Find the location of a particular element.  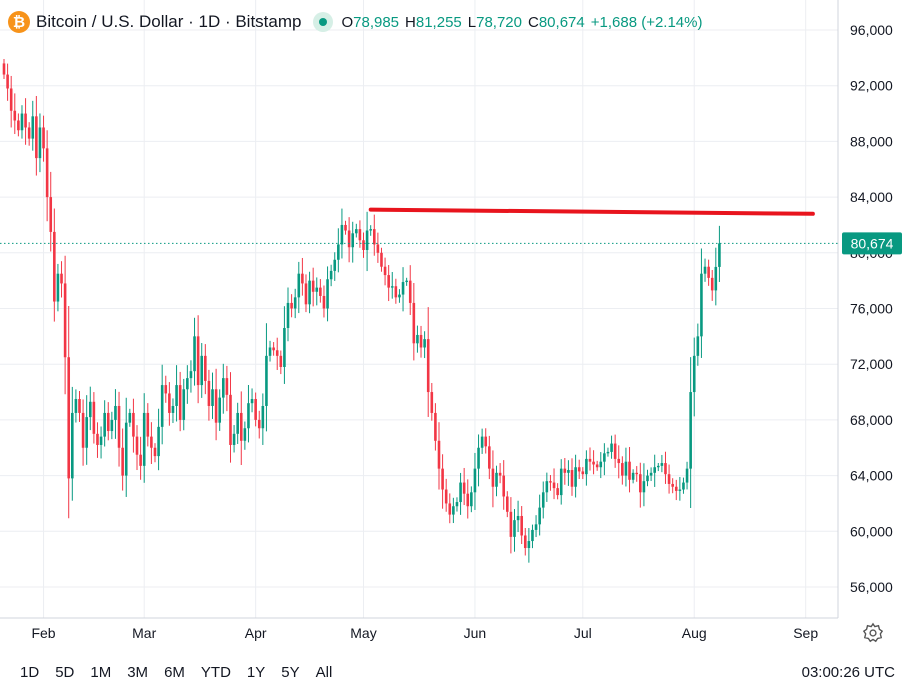

open-label: O is located at coordinates (347, 22).